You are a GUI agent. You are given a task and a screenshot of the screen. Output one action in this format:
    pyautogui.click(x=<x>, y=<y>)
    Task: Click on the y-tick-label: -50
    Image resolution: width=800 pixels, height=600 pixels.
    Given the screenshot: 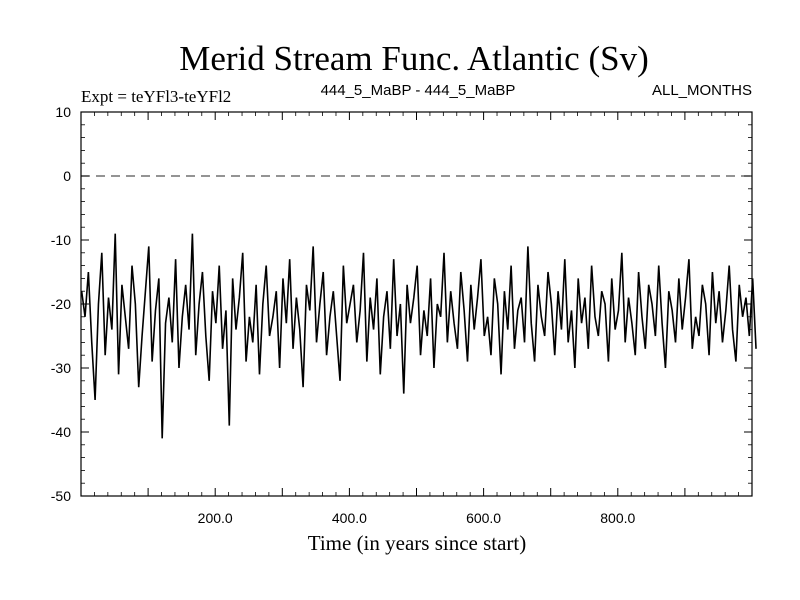 What is the action you would take?
    pyautogui.click(x=61, y=496)
    